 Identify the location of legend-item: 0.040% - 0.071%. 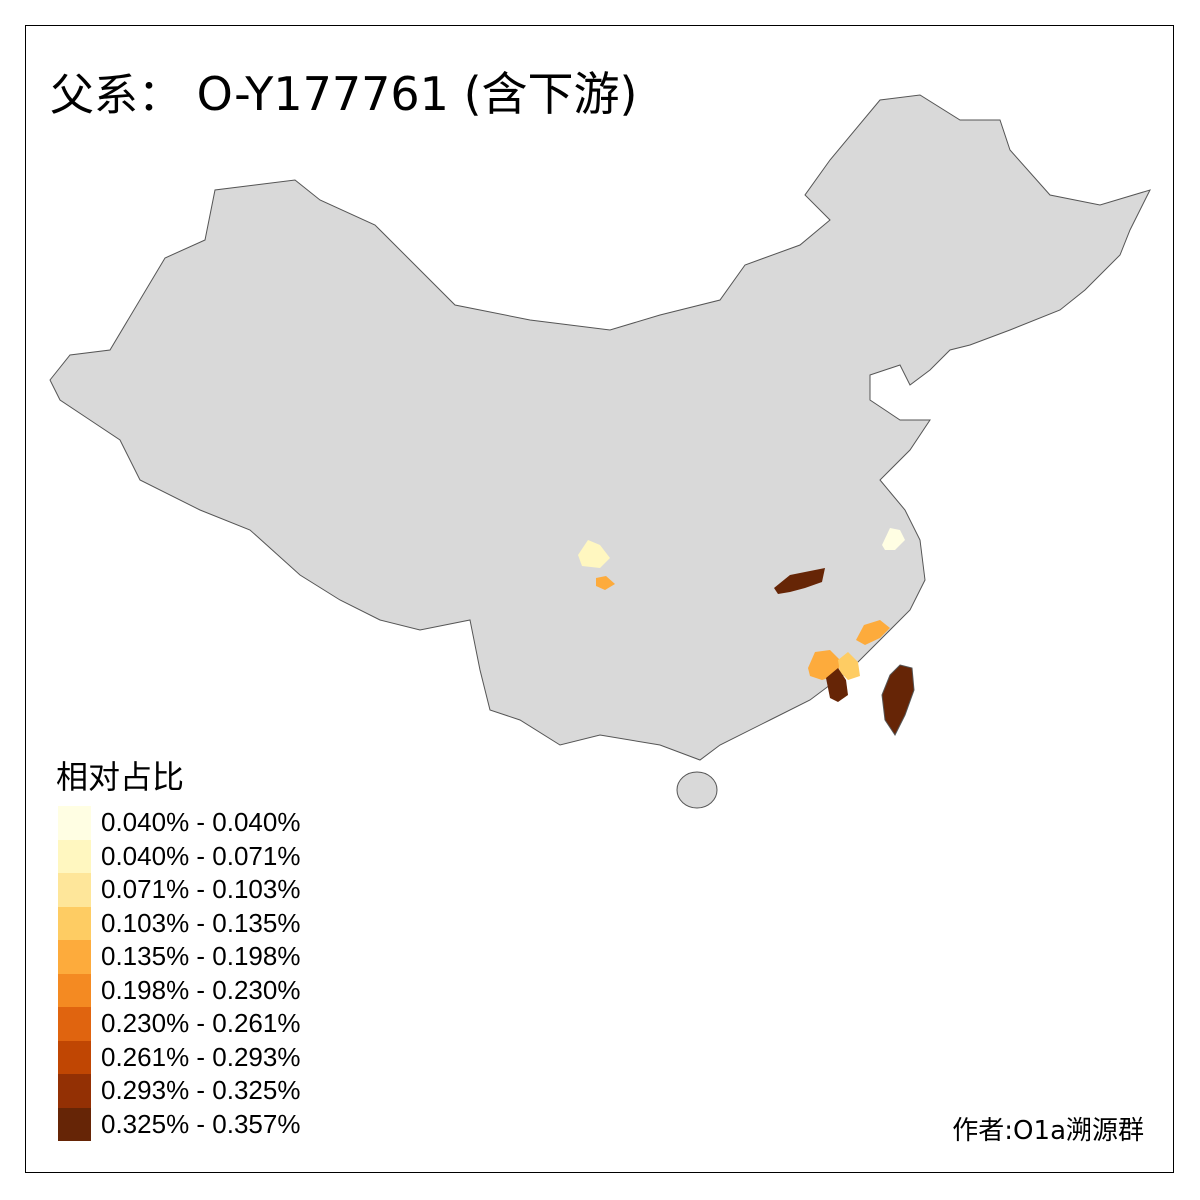
(179, 856).